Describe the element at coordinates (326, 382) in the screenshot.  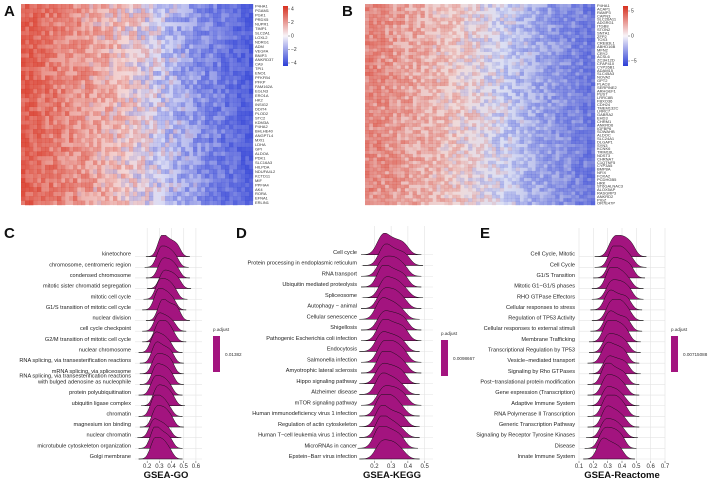
I see `term-label: Hippo signaling pathway` at that location.